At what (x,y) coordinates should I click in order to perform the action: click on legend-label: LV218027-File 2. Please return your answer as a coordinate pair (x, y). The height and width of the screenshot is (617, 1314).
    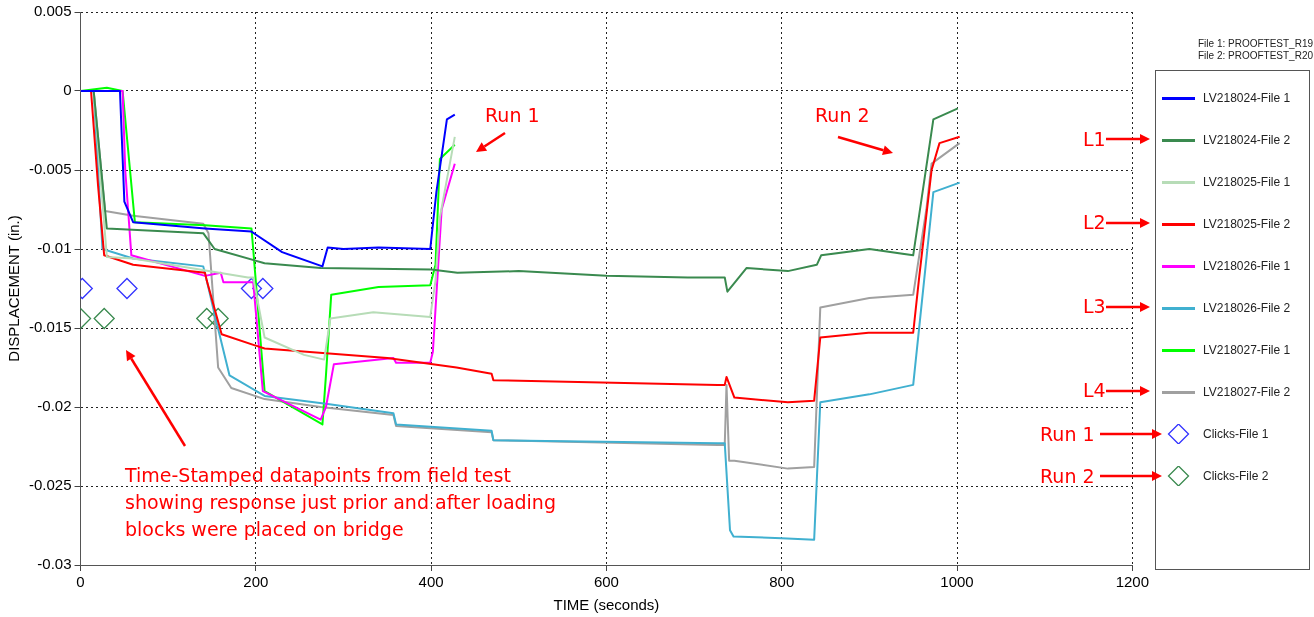
    Looking at the image, I should click on (1247, 392).